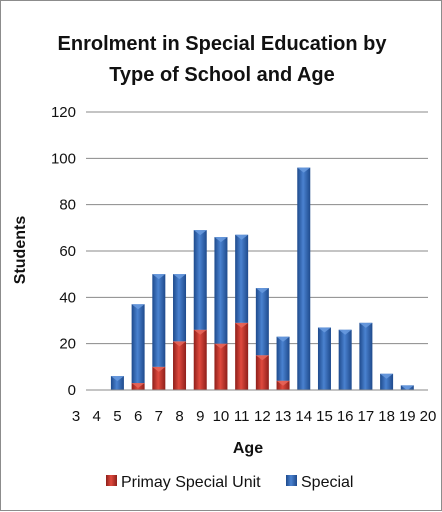 Image resolution: width=442 pixels, height=512 pixels. I want to click on legend-swatch-special, so click(291, 480).